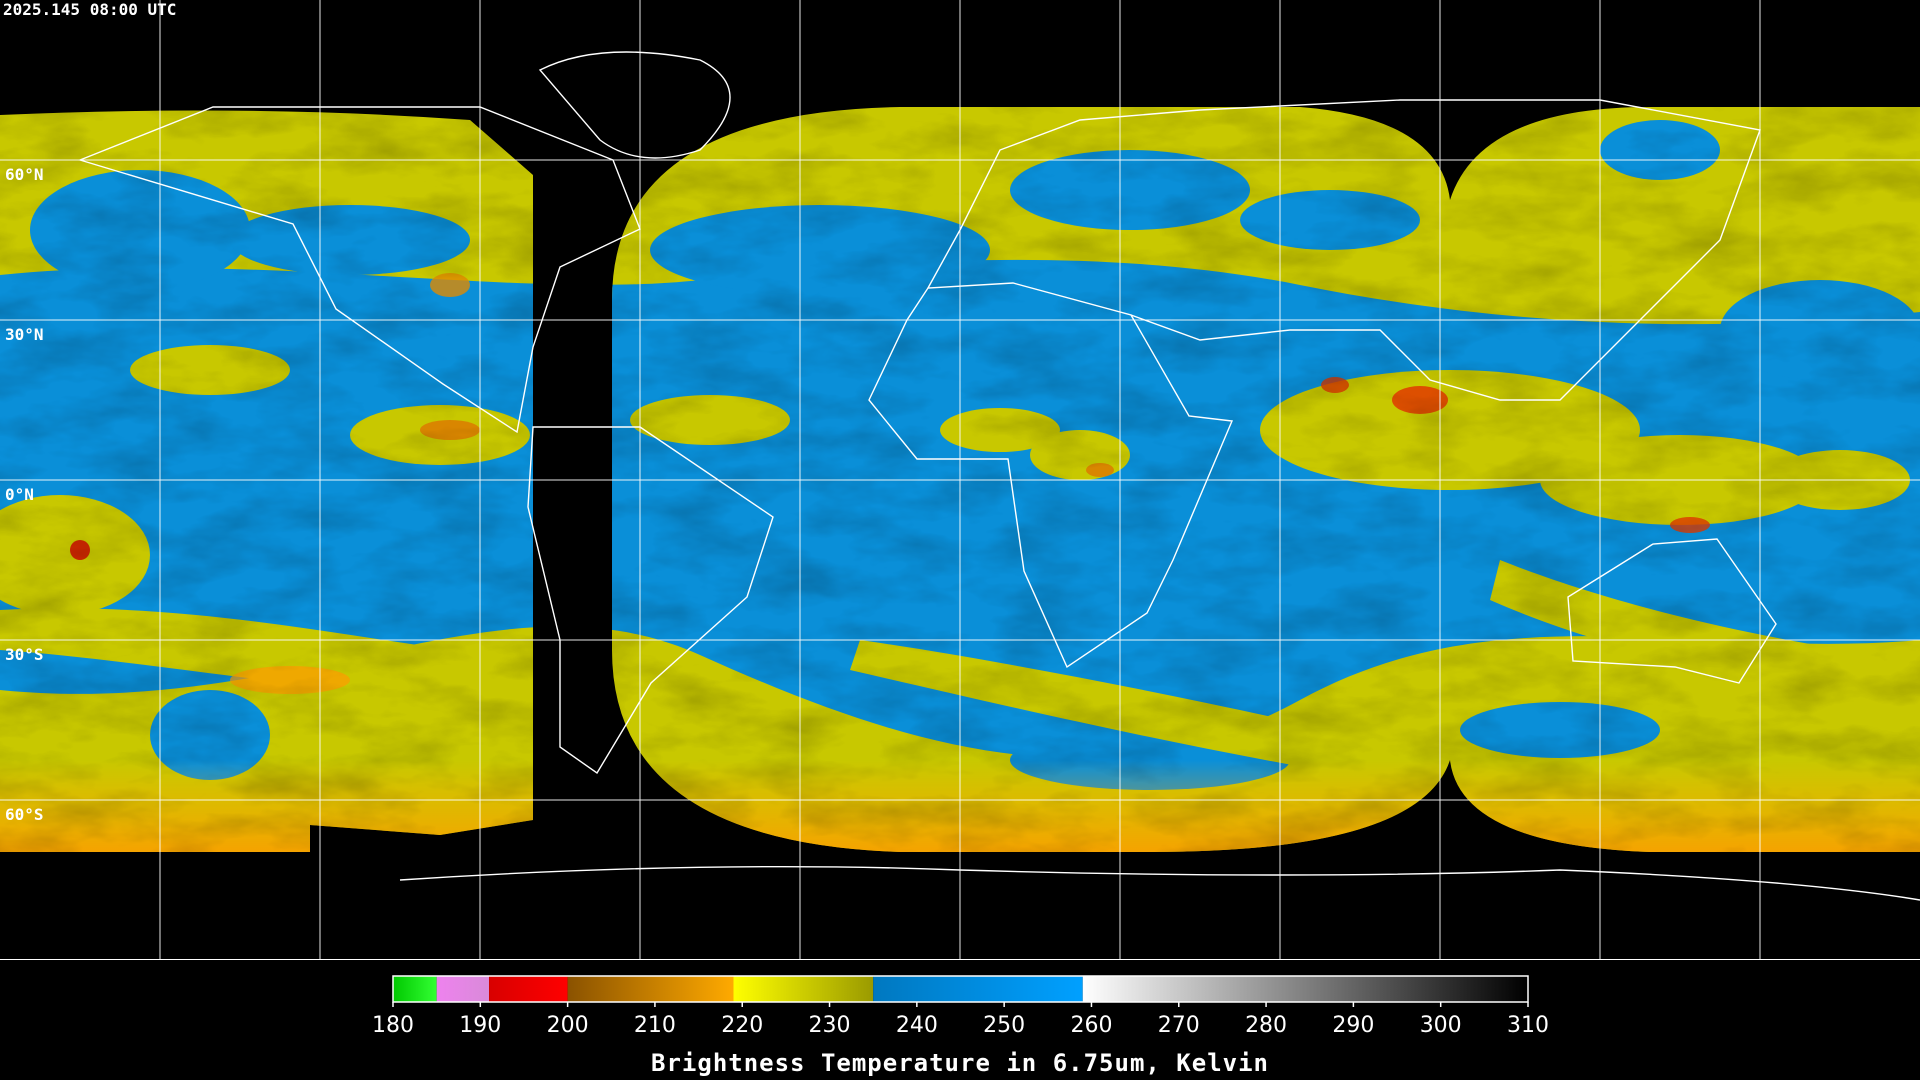 Image resolution: width=1920 pixels, height=1080 pixels. Describe the element at coordinates (24, 334) in the screenshot. I see `latitude-label: 30°N` at that location.